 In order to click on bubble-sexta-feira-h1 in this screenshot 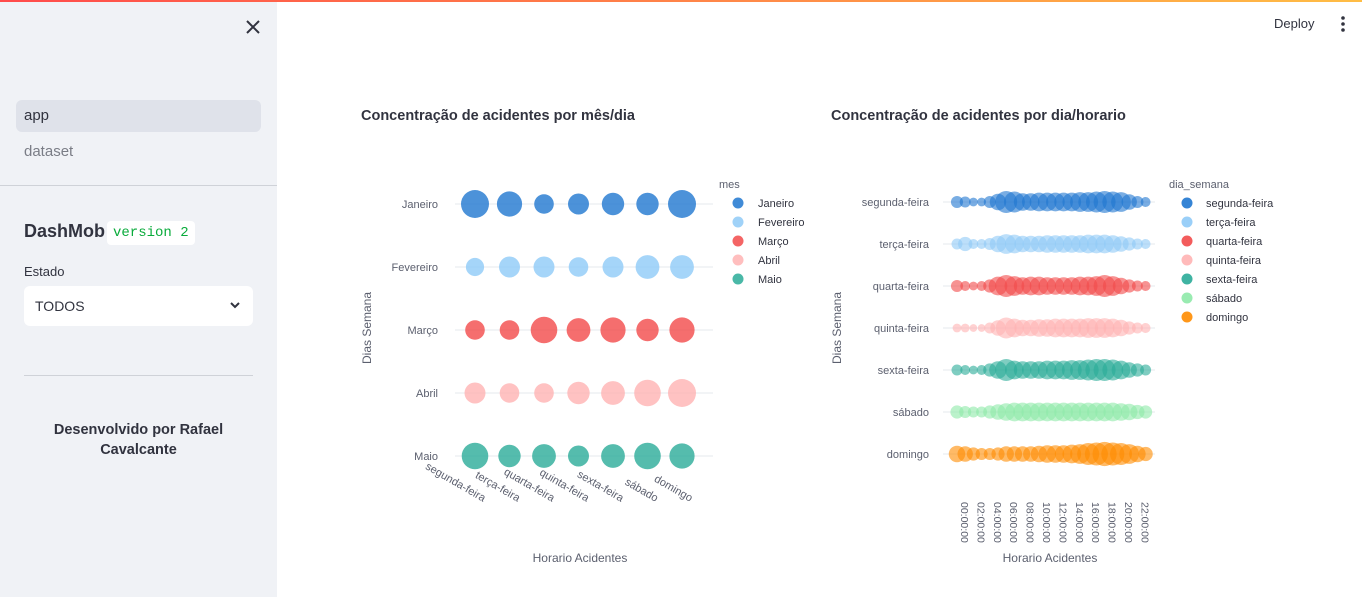, I will do `click(965, 370)`.